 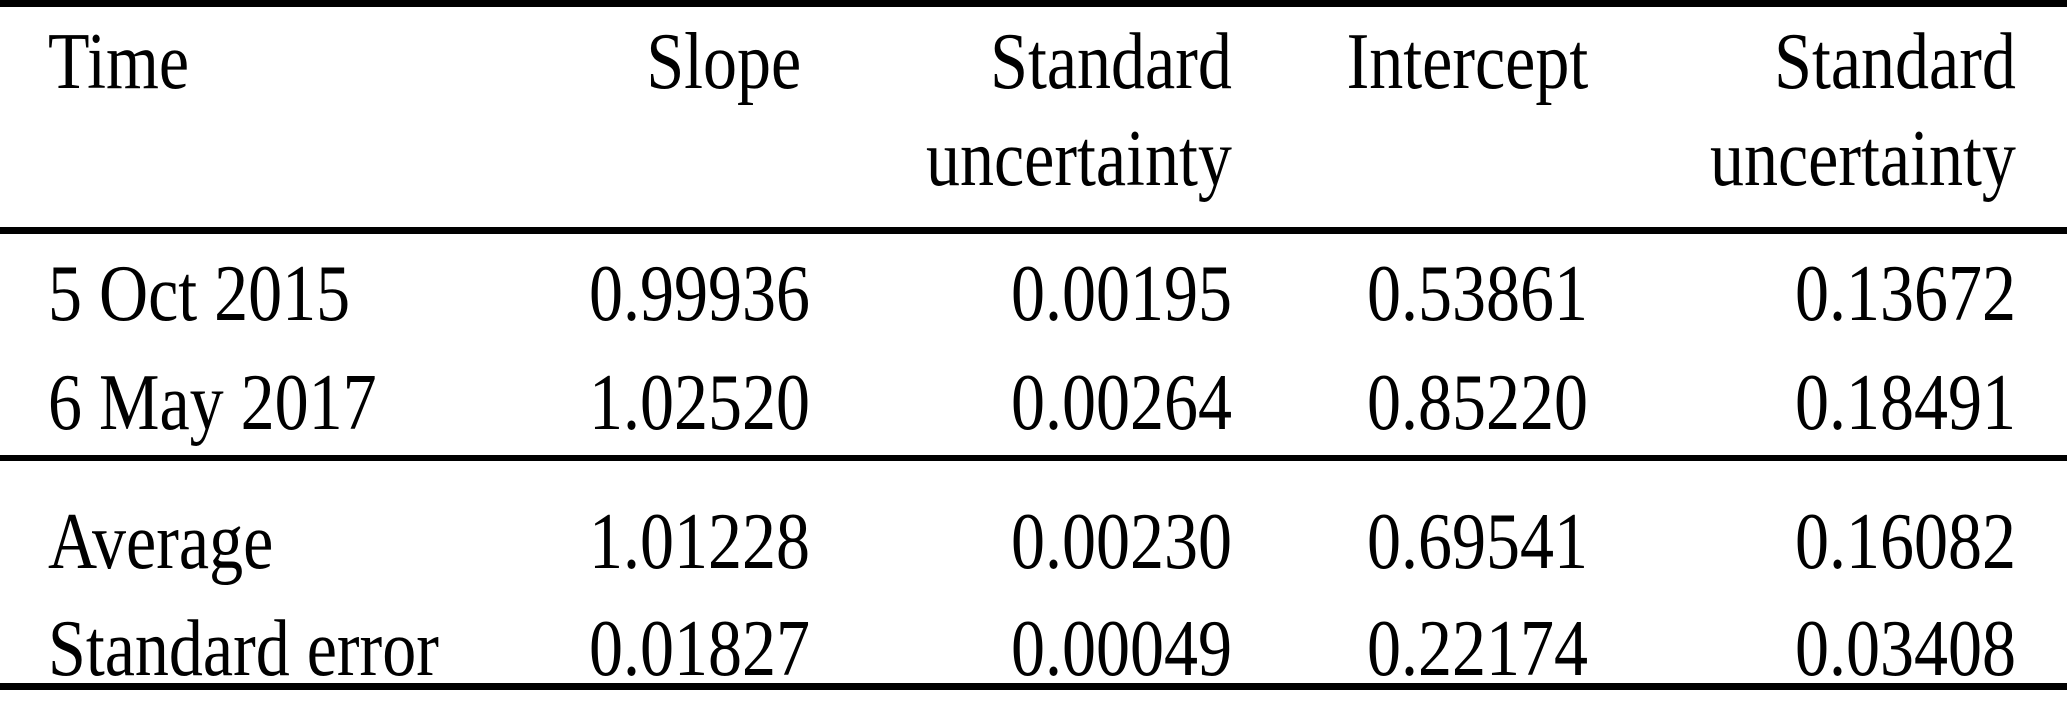 What do you see at coordinates (1121, 542) in the screenshot?
I see `cell-slope-uncertainty-value: 0.00230` at bounding box center [1121, 542].